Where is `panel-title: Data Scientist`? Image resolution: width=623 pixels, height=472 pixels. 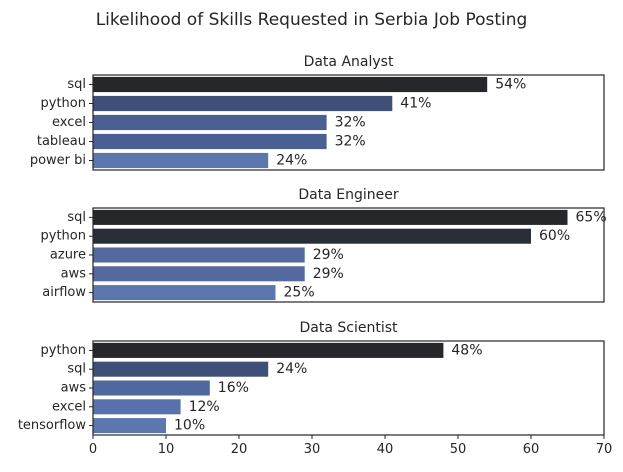
panel-title: Data Scientist is located at coordinates (349, 328).